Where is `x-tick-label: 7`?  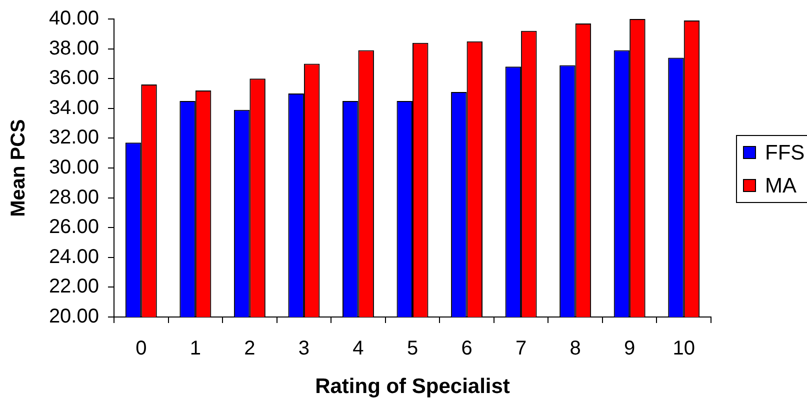 x-tick-label: 7 is located at coordinates (521, 349).